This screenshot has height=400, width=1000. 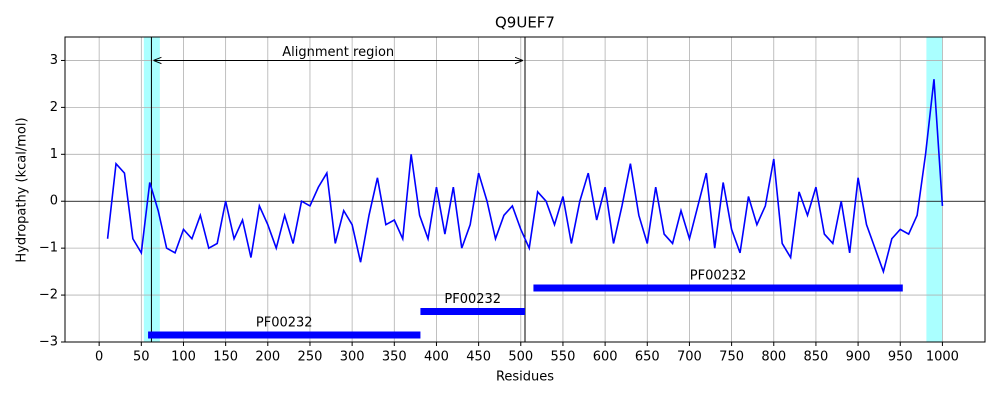 What do you see at coordinates (183, 357) in the screenshot?
I see `x-tick-label: 100` at bounding box center [183, 357].